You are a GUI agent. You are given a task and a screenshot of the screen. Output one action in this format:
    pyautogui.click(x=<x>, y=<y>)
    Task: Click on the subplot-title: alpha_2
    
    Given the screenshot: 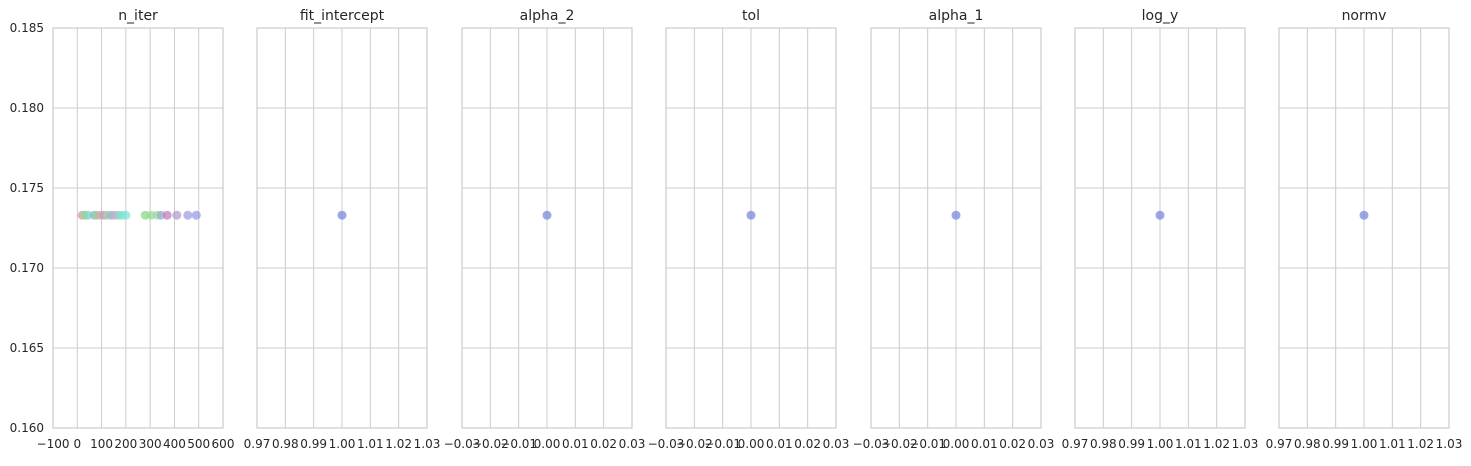 What is the action you would take?
    pyautogui.click(x=547, y=16)
    